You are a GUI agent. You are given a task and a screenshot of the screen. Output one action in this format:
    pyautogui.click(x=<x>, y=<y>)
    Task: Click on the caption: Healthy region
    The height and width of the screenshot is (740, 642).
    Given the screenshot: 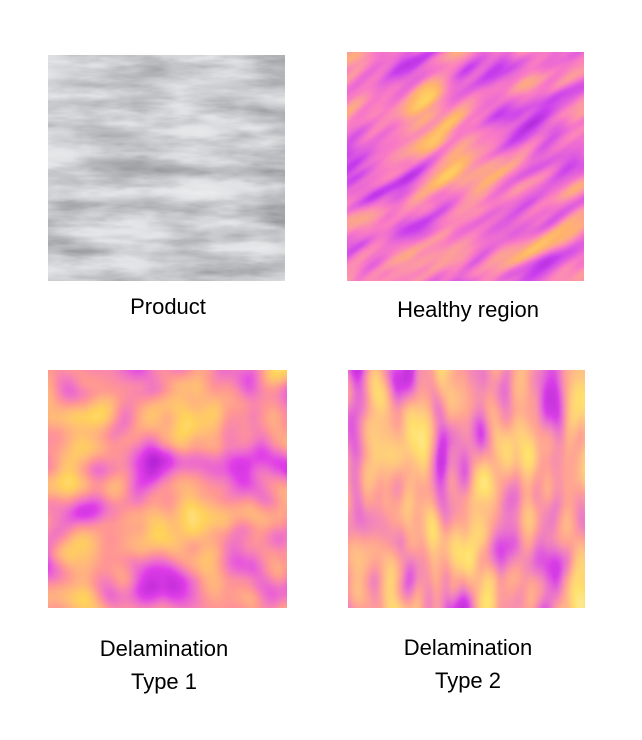 What is the action you would take?
    pyautogui.click(x=468, y=309)
    